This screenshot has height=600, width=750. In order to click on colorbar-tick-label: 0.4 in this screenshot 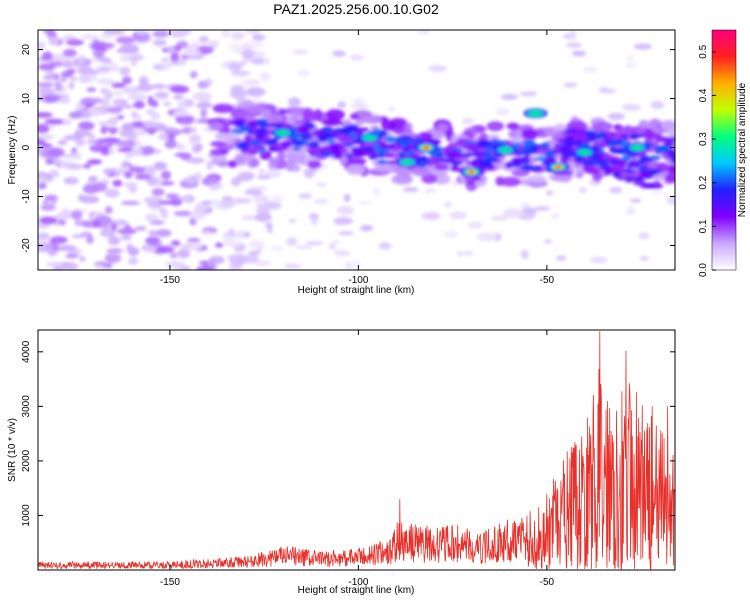, I will do `click(703, 95)`.